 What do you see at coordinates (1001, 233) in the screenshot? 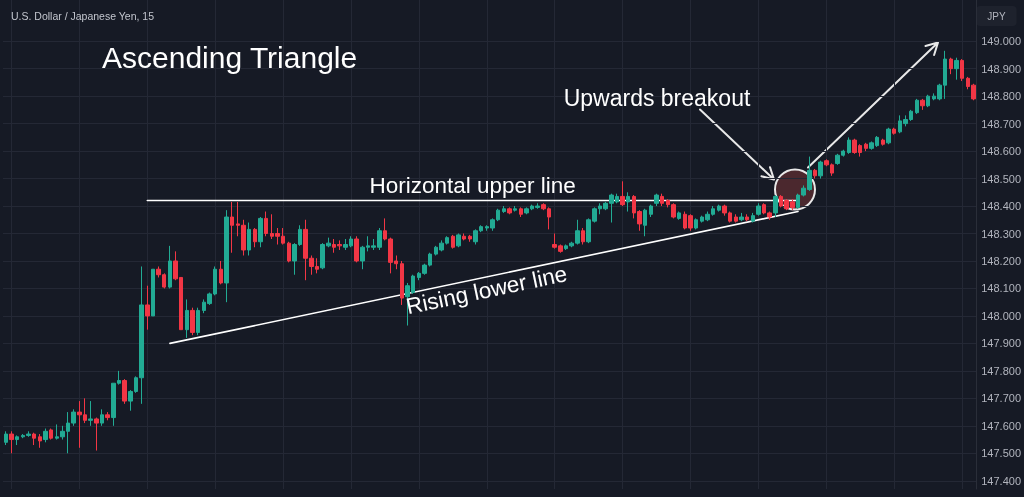
I see `y-tick-label: 148.300` at bounding box center [1001, 233].